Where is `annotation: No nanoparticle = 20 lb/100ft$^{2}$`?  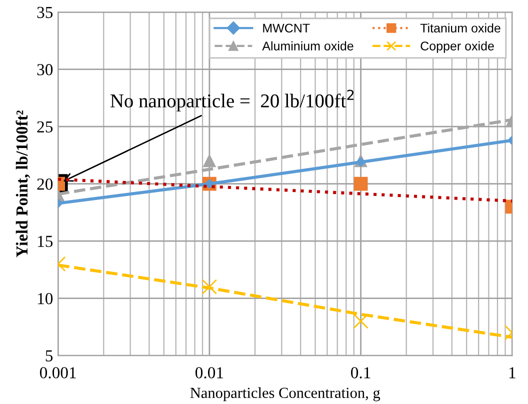 annotation: No nanoparticle = 20 lb/100ft$^{2}$ is located at coordinates (232, 101).